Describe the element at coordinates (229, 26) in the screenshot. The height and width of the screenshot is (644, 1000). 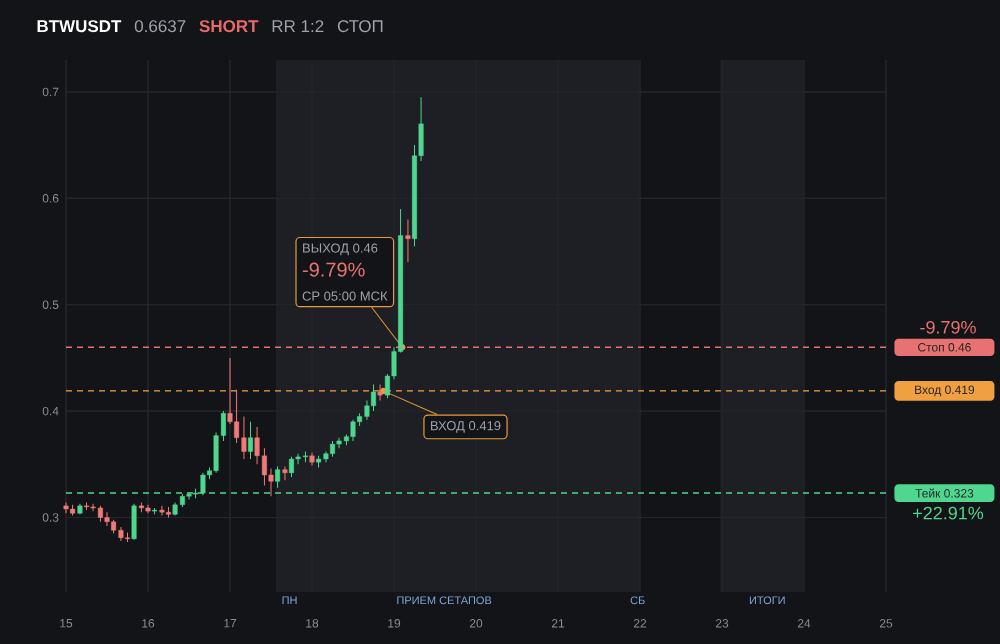
I see `text: SHORT` at that location.